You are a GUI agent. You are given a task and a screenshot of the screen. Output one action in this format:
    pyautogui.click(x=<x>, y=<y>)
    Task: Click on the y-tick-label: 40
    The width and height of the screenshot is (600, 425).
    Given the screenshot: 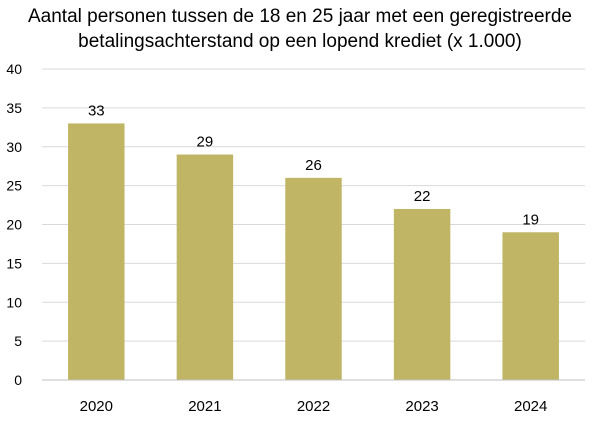 What is the action you would take?
    pyautogui.click(x=14, y=69)
    